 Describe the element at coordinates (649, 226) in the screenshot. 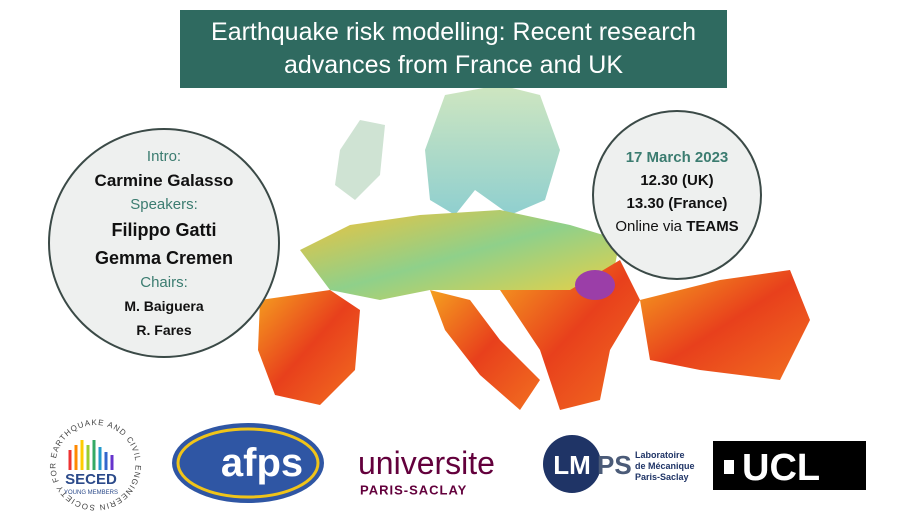

I see `online-text: Online via` at that location.